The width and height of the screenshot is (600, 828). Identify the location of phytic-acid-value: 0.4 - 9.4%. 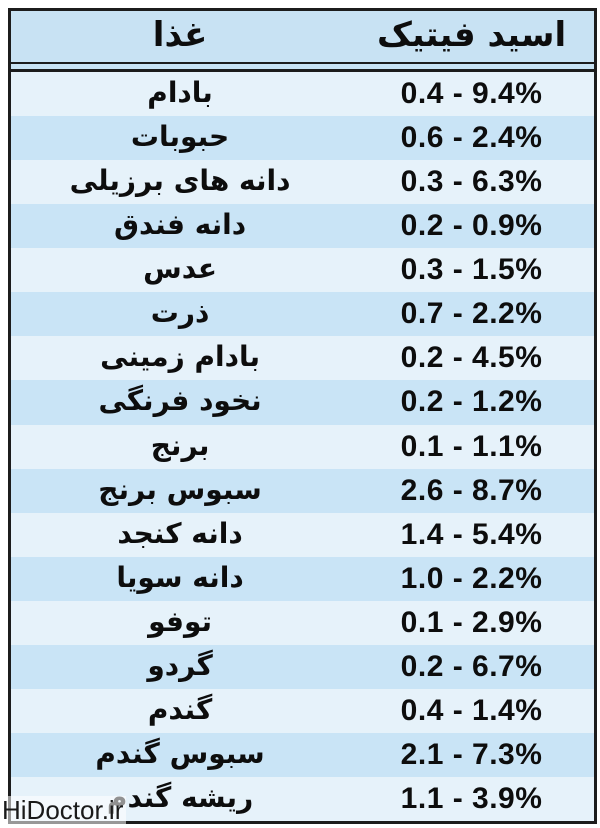
(471, 94).